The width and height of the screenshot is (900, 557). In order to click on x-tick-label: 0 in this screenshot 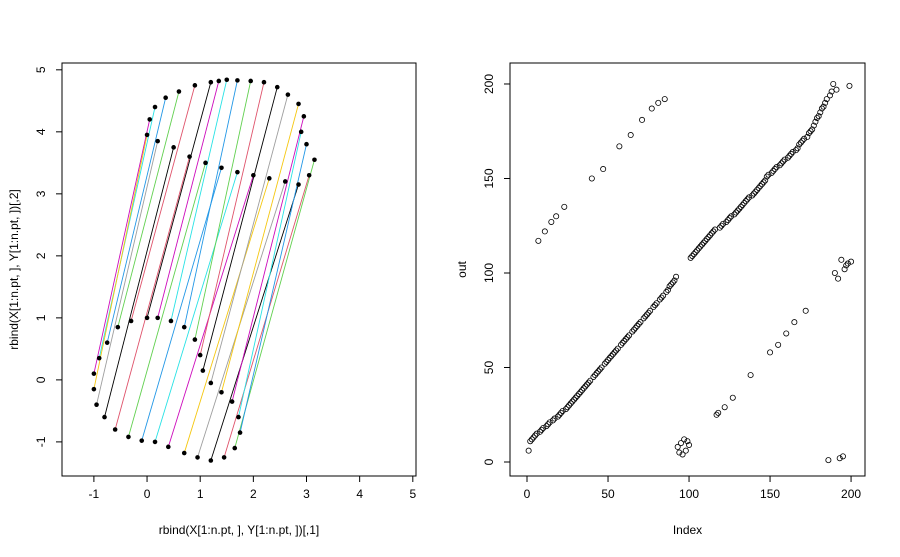, I will do `click(147, 494)`.